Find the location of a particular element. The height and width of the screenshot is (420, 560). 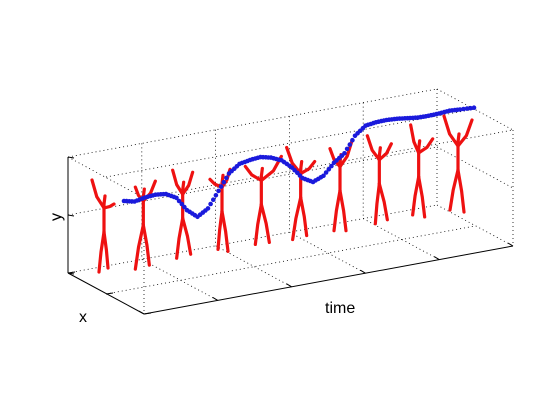

right-mid-horizontal is located at coordinates (475, 167).